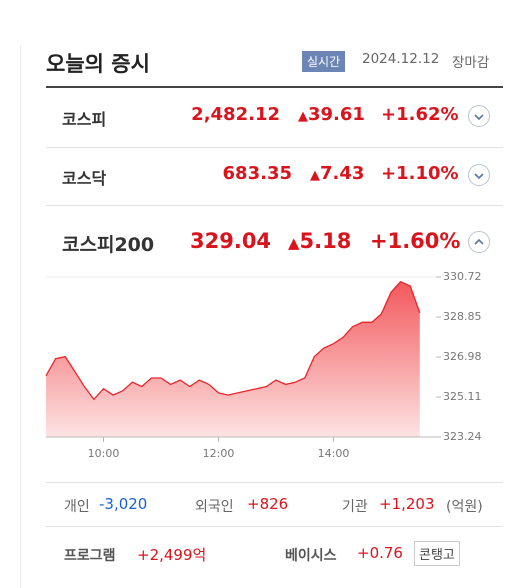 This screenshot has height=588, width=524. I want to click on y-tick-label: 325.11, so click(462, 396).